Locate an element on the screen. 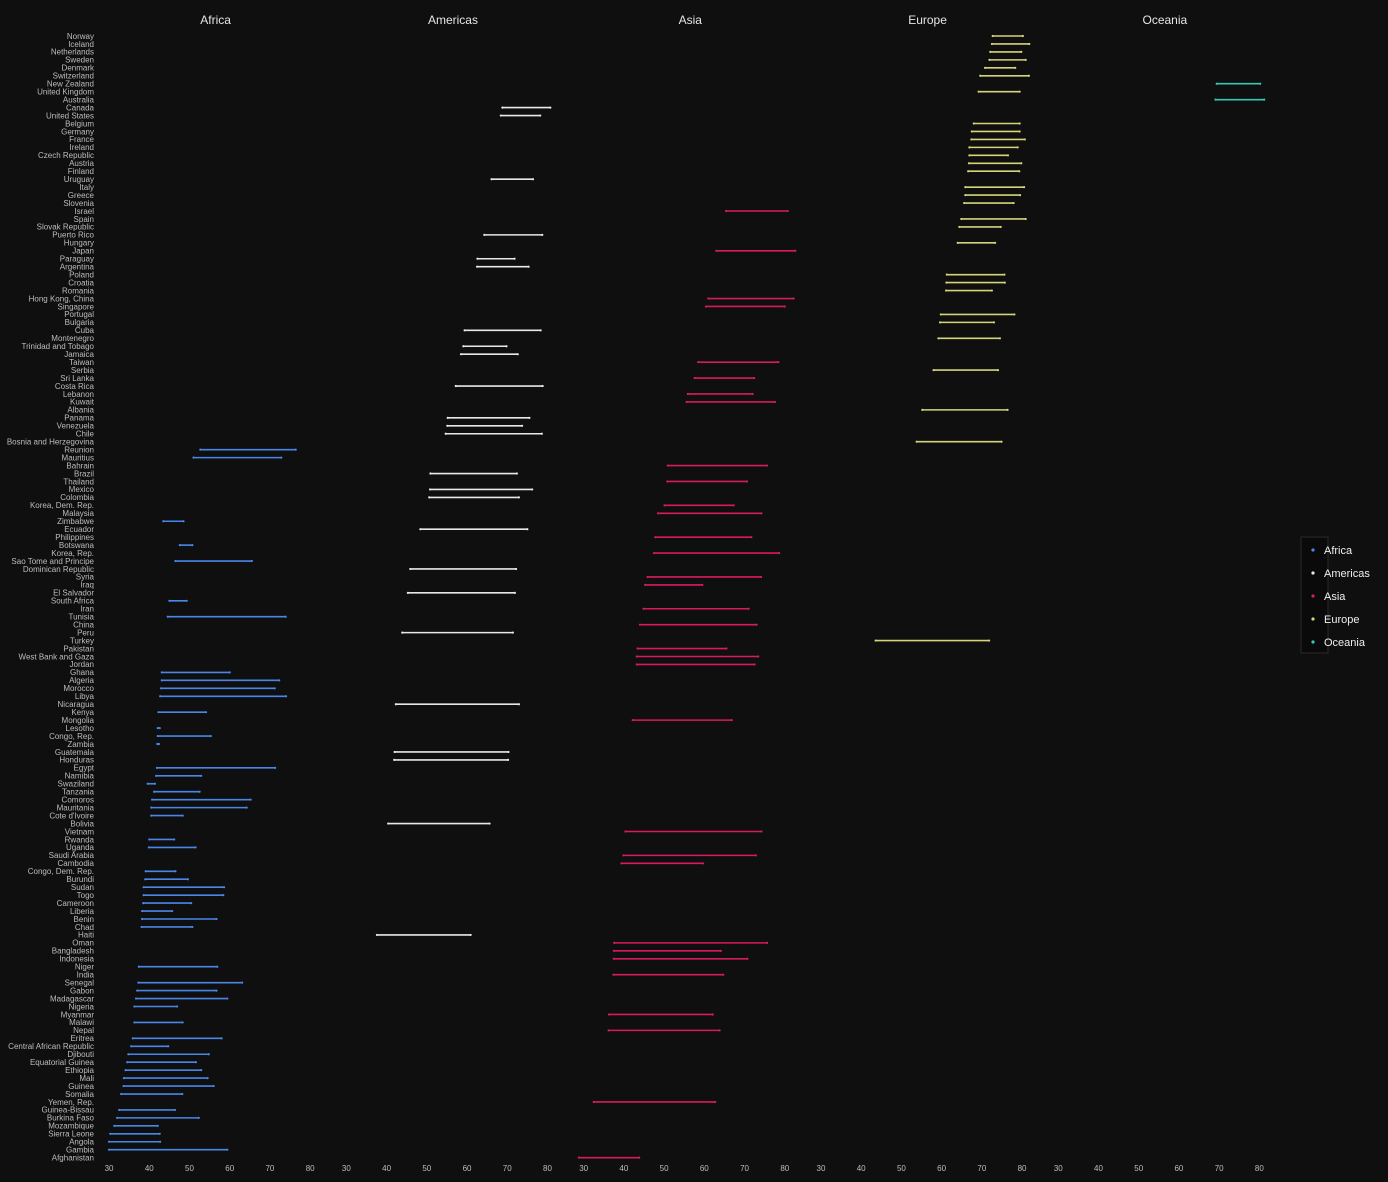  y-label: Slovenia is located at coordinates (78, 203).